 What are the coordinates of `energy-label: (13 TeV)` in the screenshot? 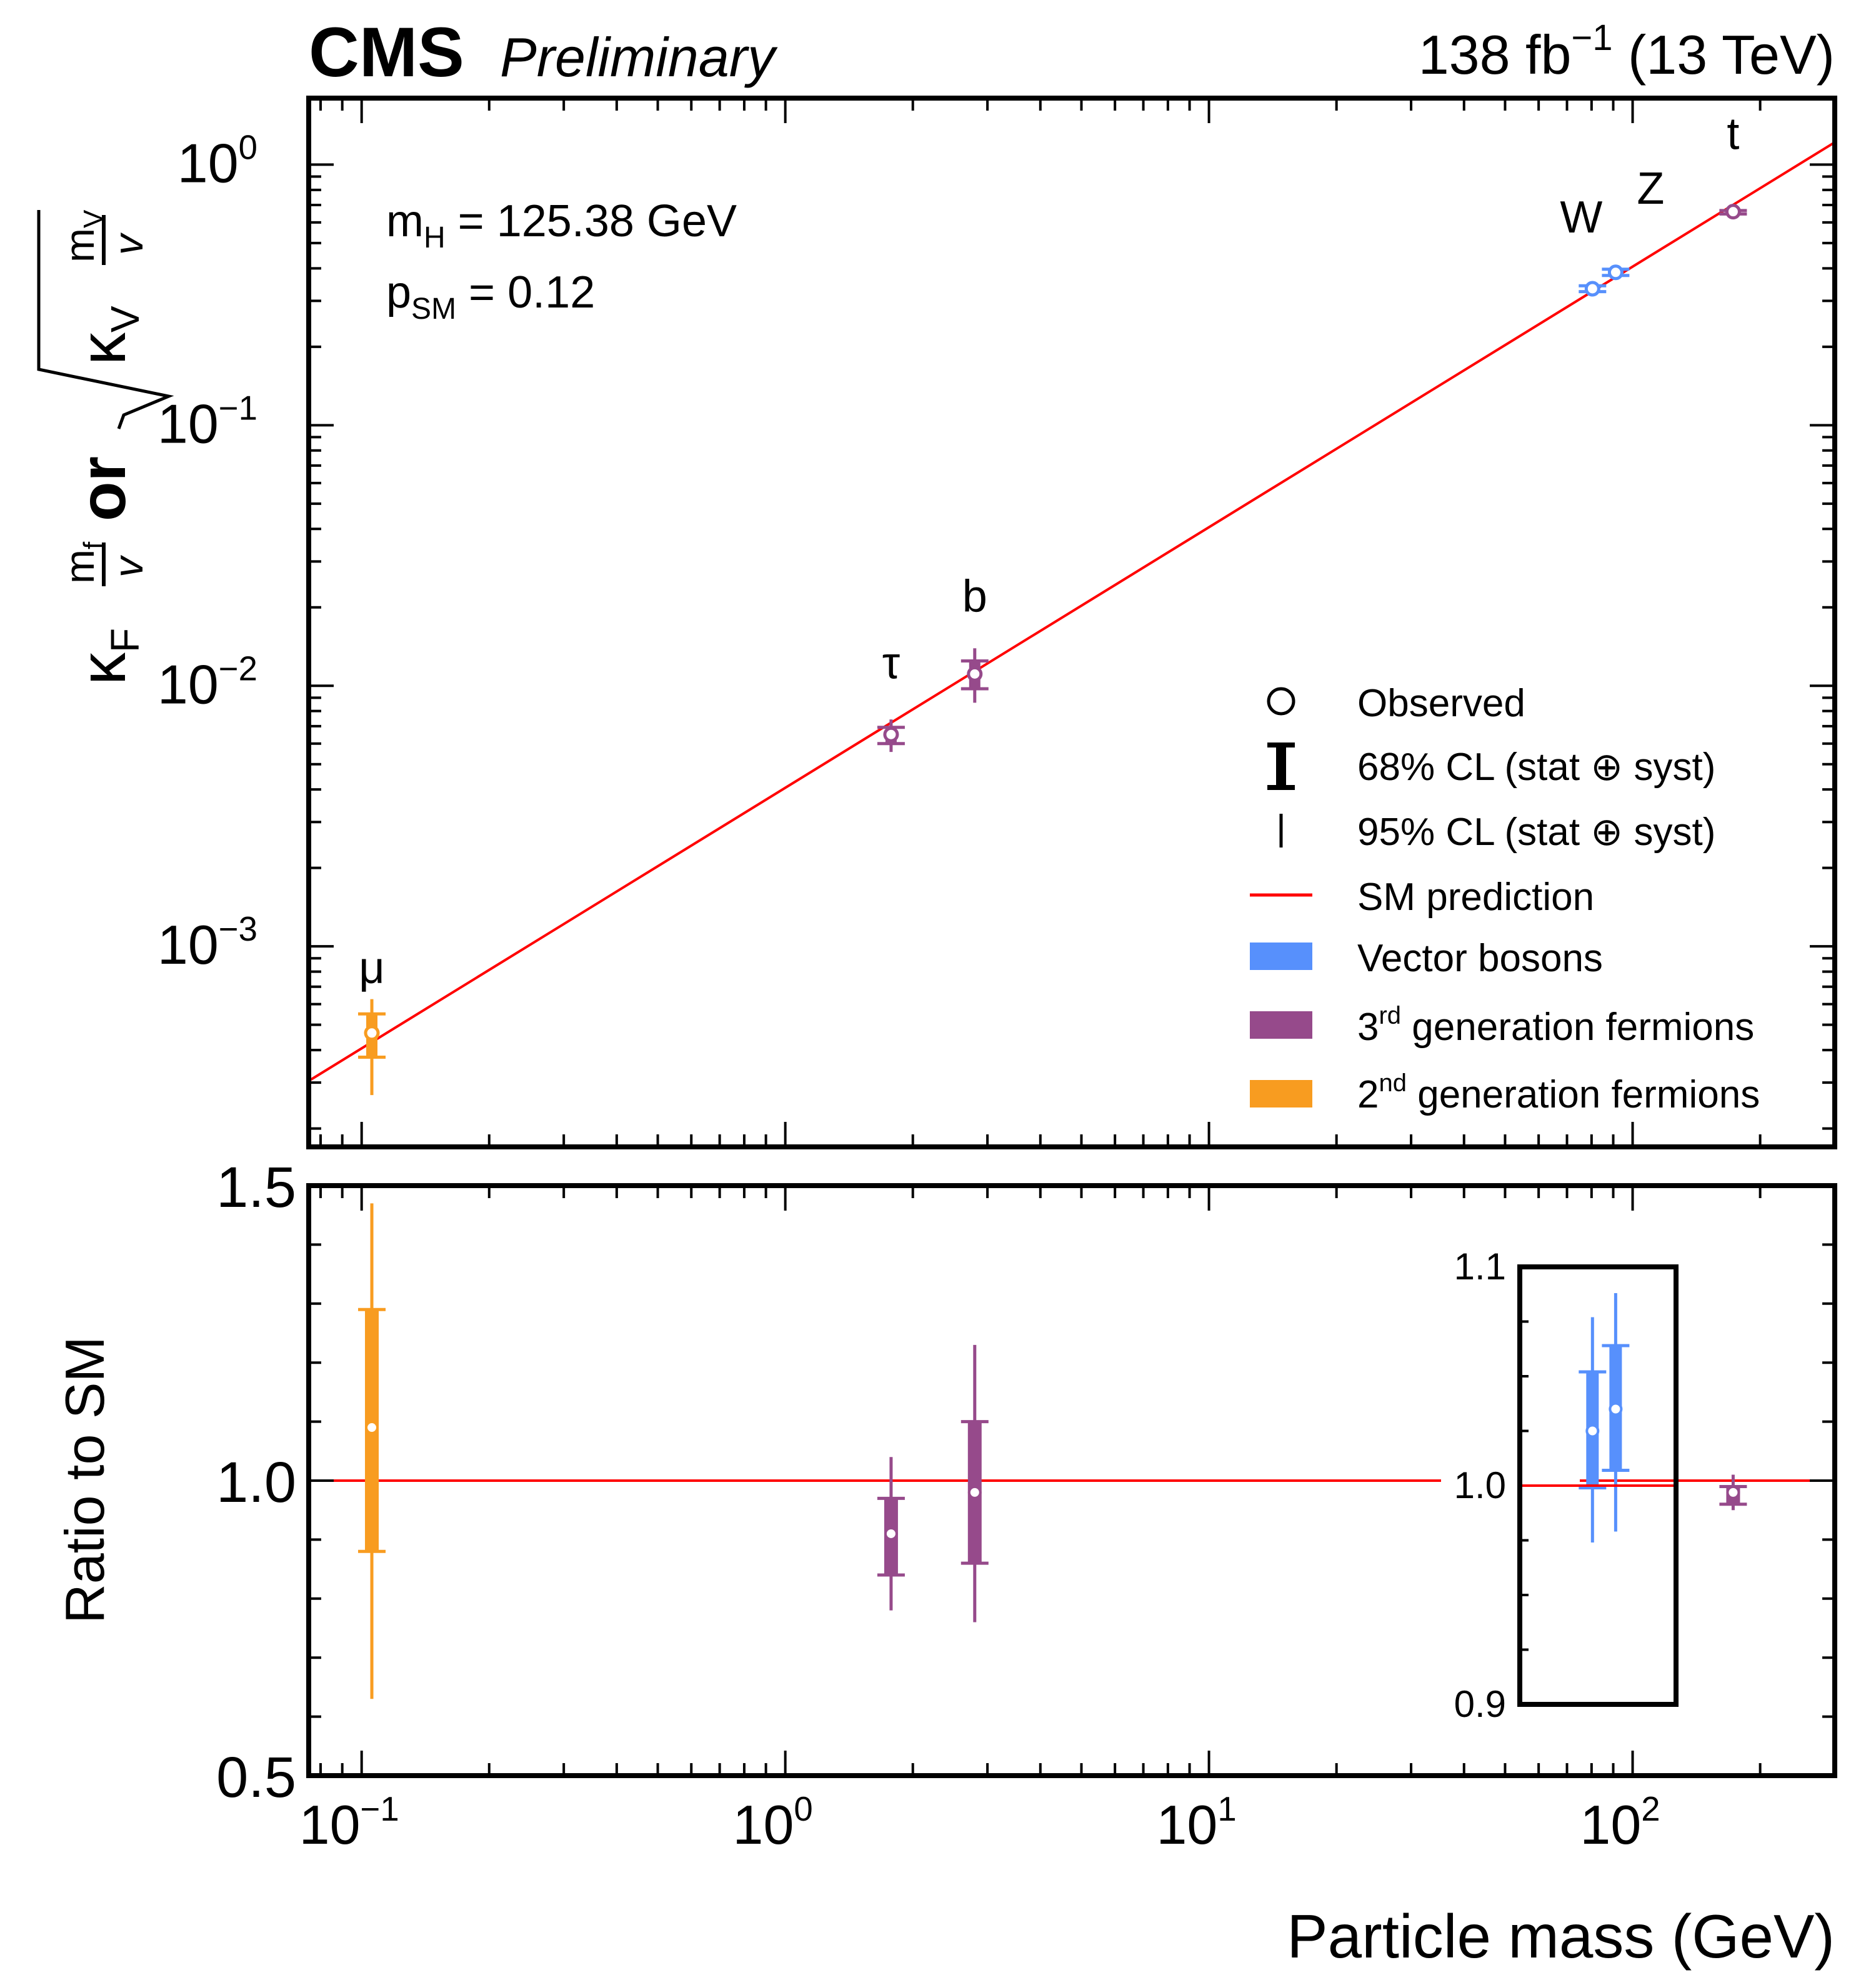 It's located at (1732, 55).